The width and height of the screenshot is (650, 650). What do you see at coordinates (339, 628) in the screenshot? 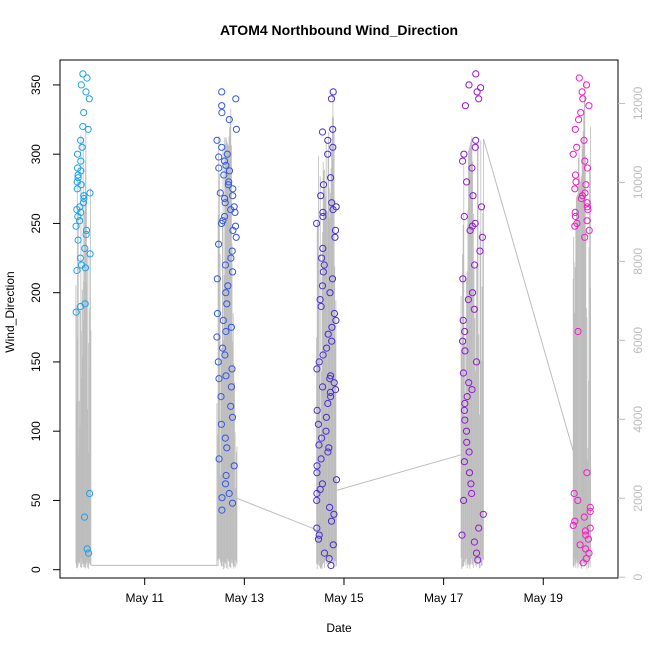
I see `x-axis-label: Date` at bounding box center [339, 628].